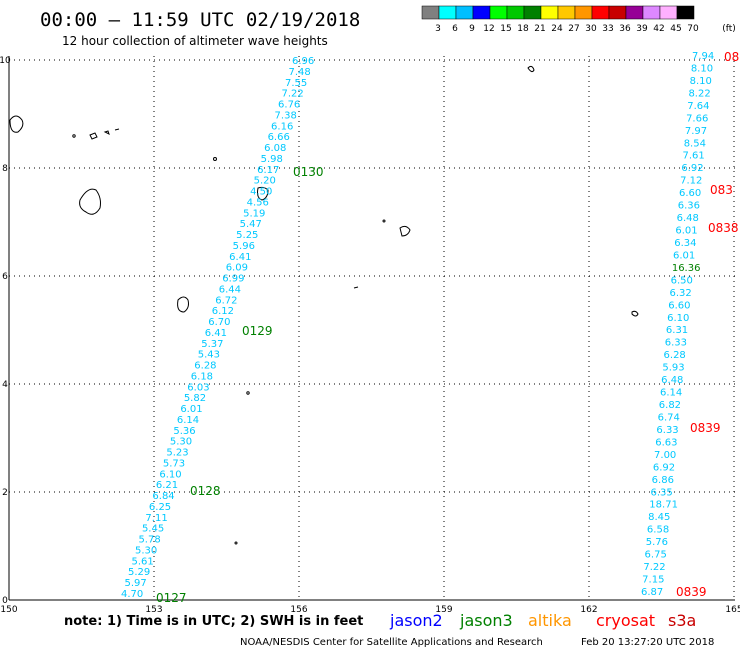 The height and width of the screenshot is (650, 740). Describe the element at coordinates (212, 344) in the screenshot. I see `track-value: 5.37` at that location.